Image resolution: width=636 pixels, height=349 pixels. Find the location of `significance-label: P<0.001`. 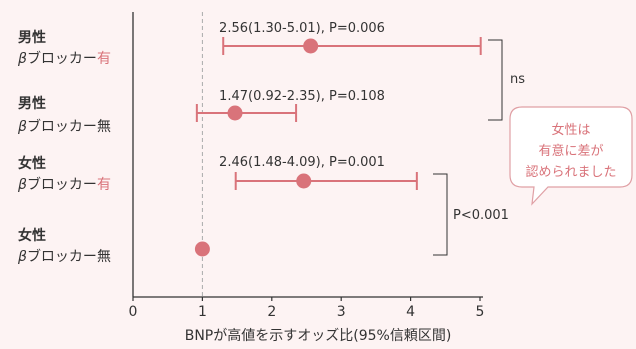

significance-label: P<0.001 is located at coordinates (481, 215).